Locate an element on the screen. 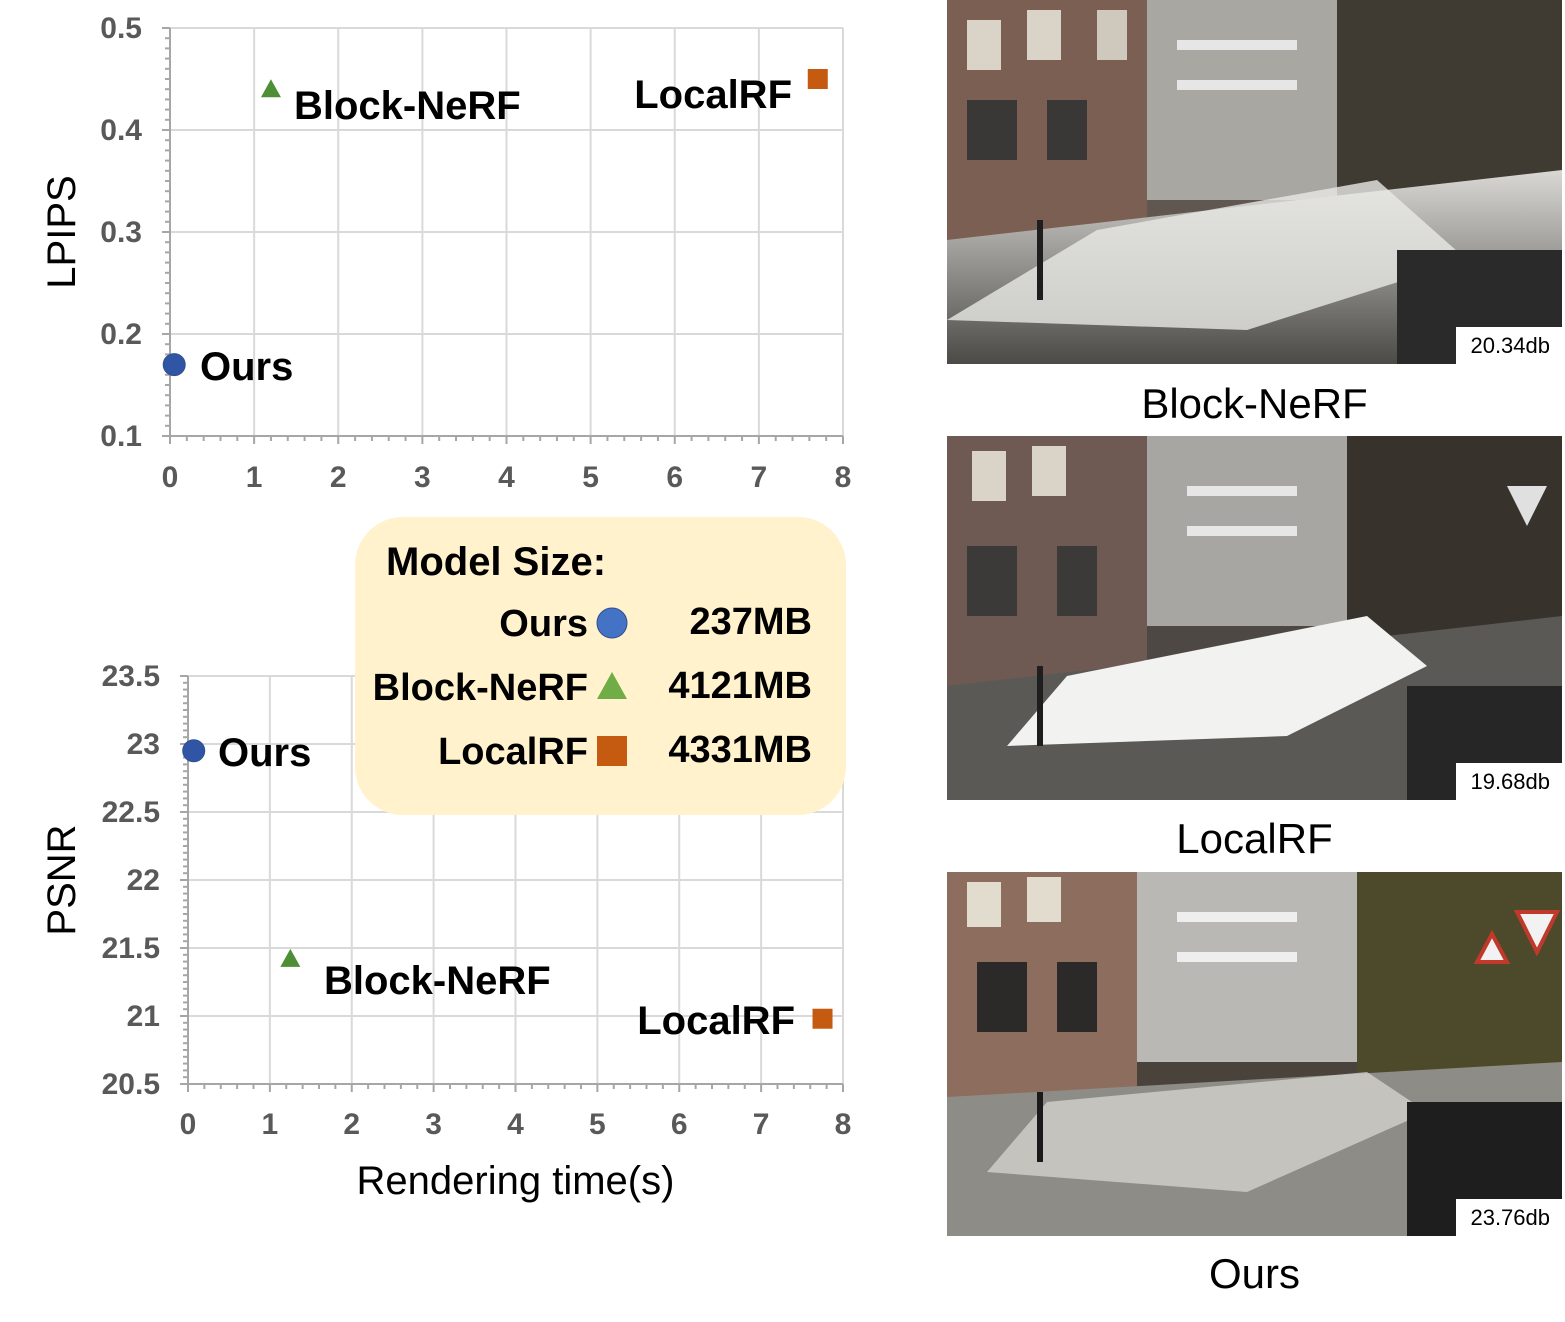 Image resolution: width=1565 pixels, height=1322 pixels. psnr-badge: 19.68db is located at coordinates (1509, 781).